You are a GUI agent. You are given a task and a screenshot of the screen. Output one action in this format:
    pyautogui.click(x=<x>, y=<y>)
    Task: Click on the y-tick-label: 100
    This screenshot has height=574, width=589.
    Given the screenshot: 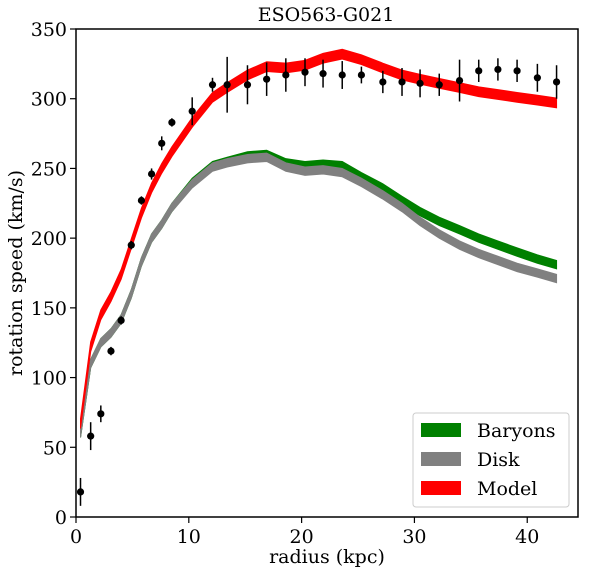 What is the action you would take?
    pyautogui.click(x=49, y=379)
    